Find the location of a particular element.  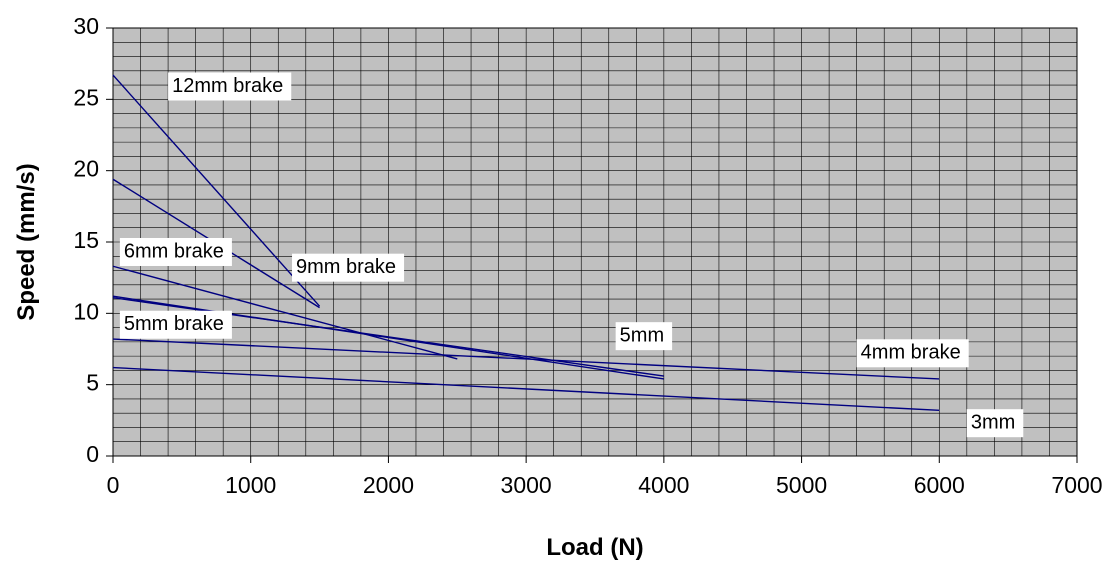

annotation-5mm: 5mm is located at coordinates (644, 336).